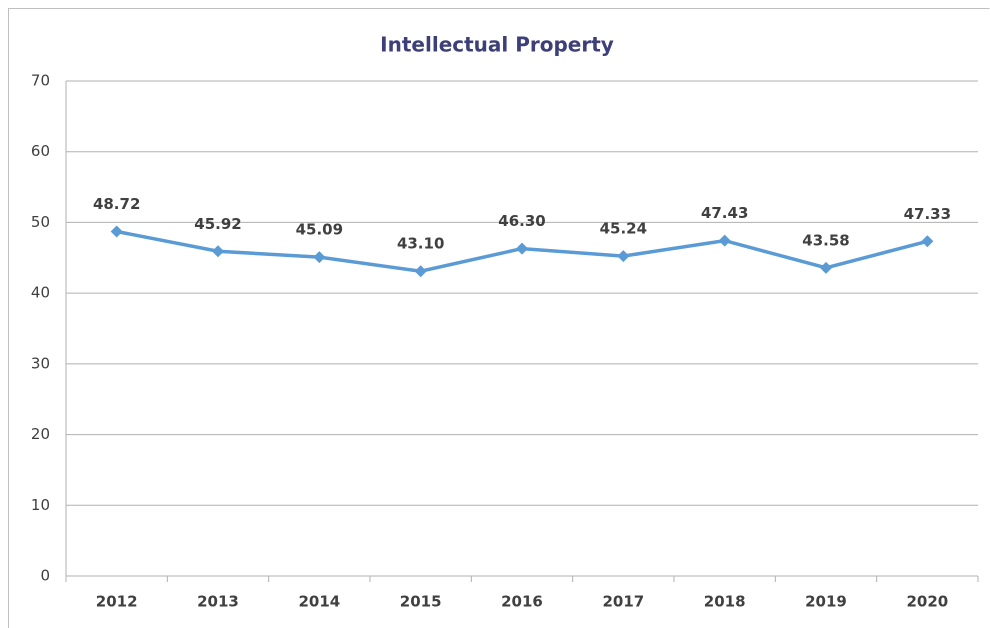 Image resolution: width=990 pixels, height=628 pixels. Describe the element at coordinates (420, 244) in the screenshot. I see `data-label: 43.10` at that location.